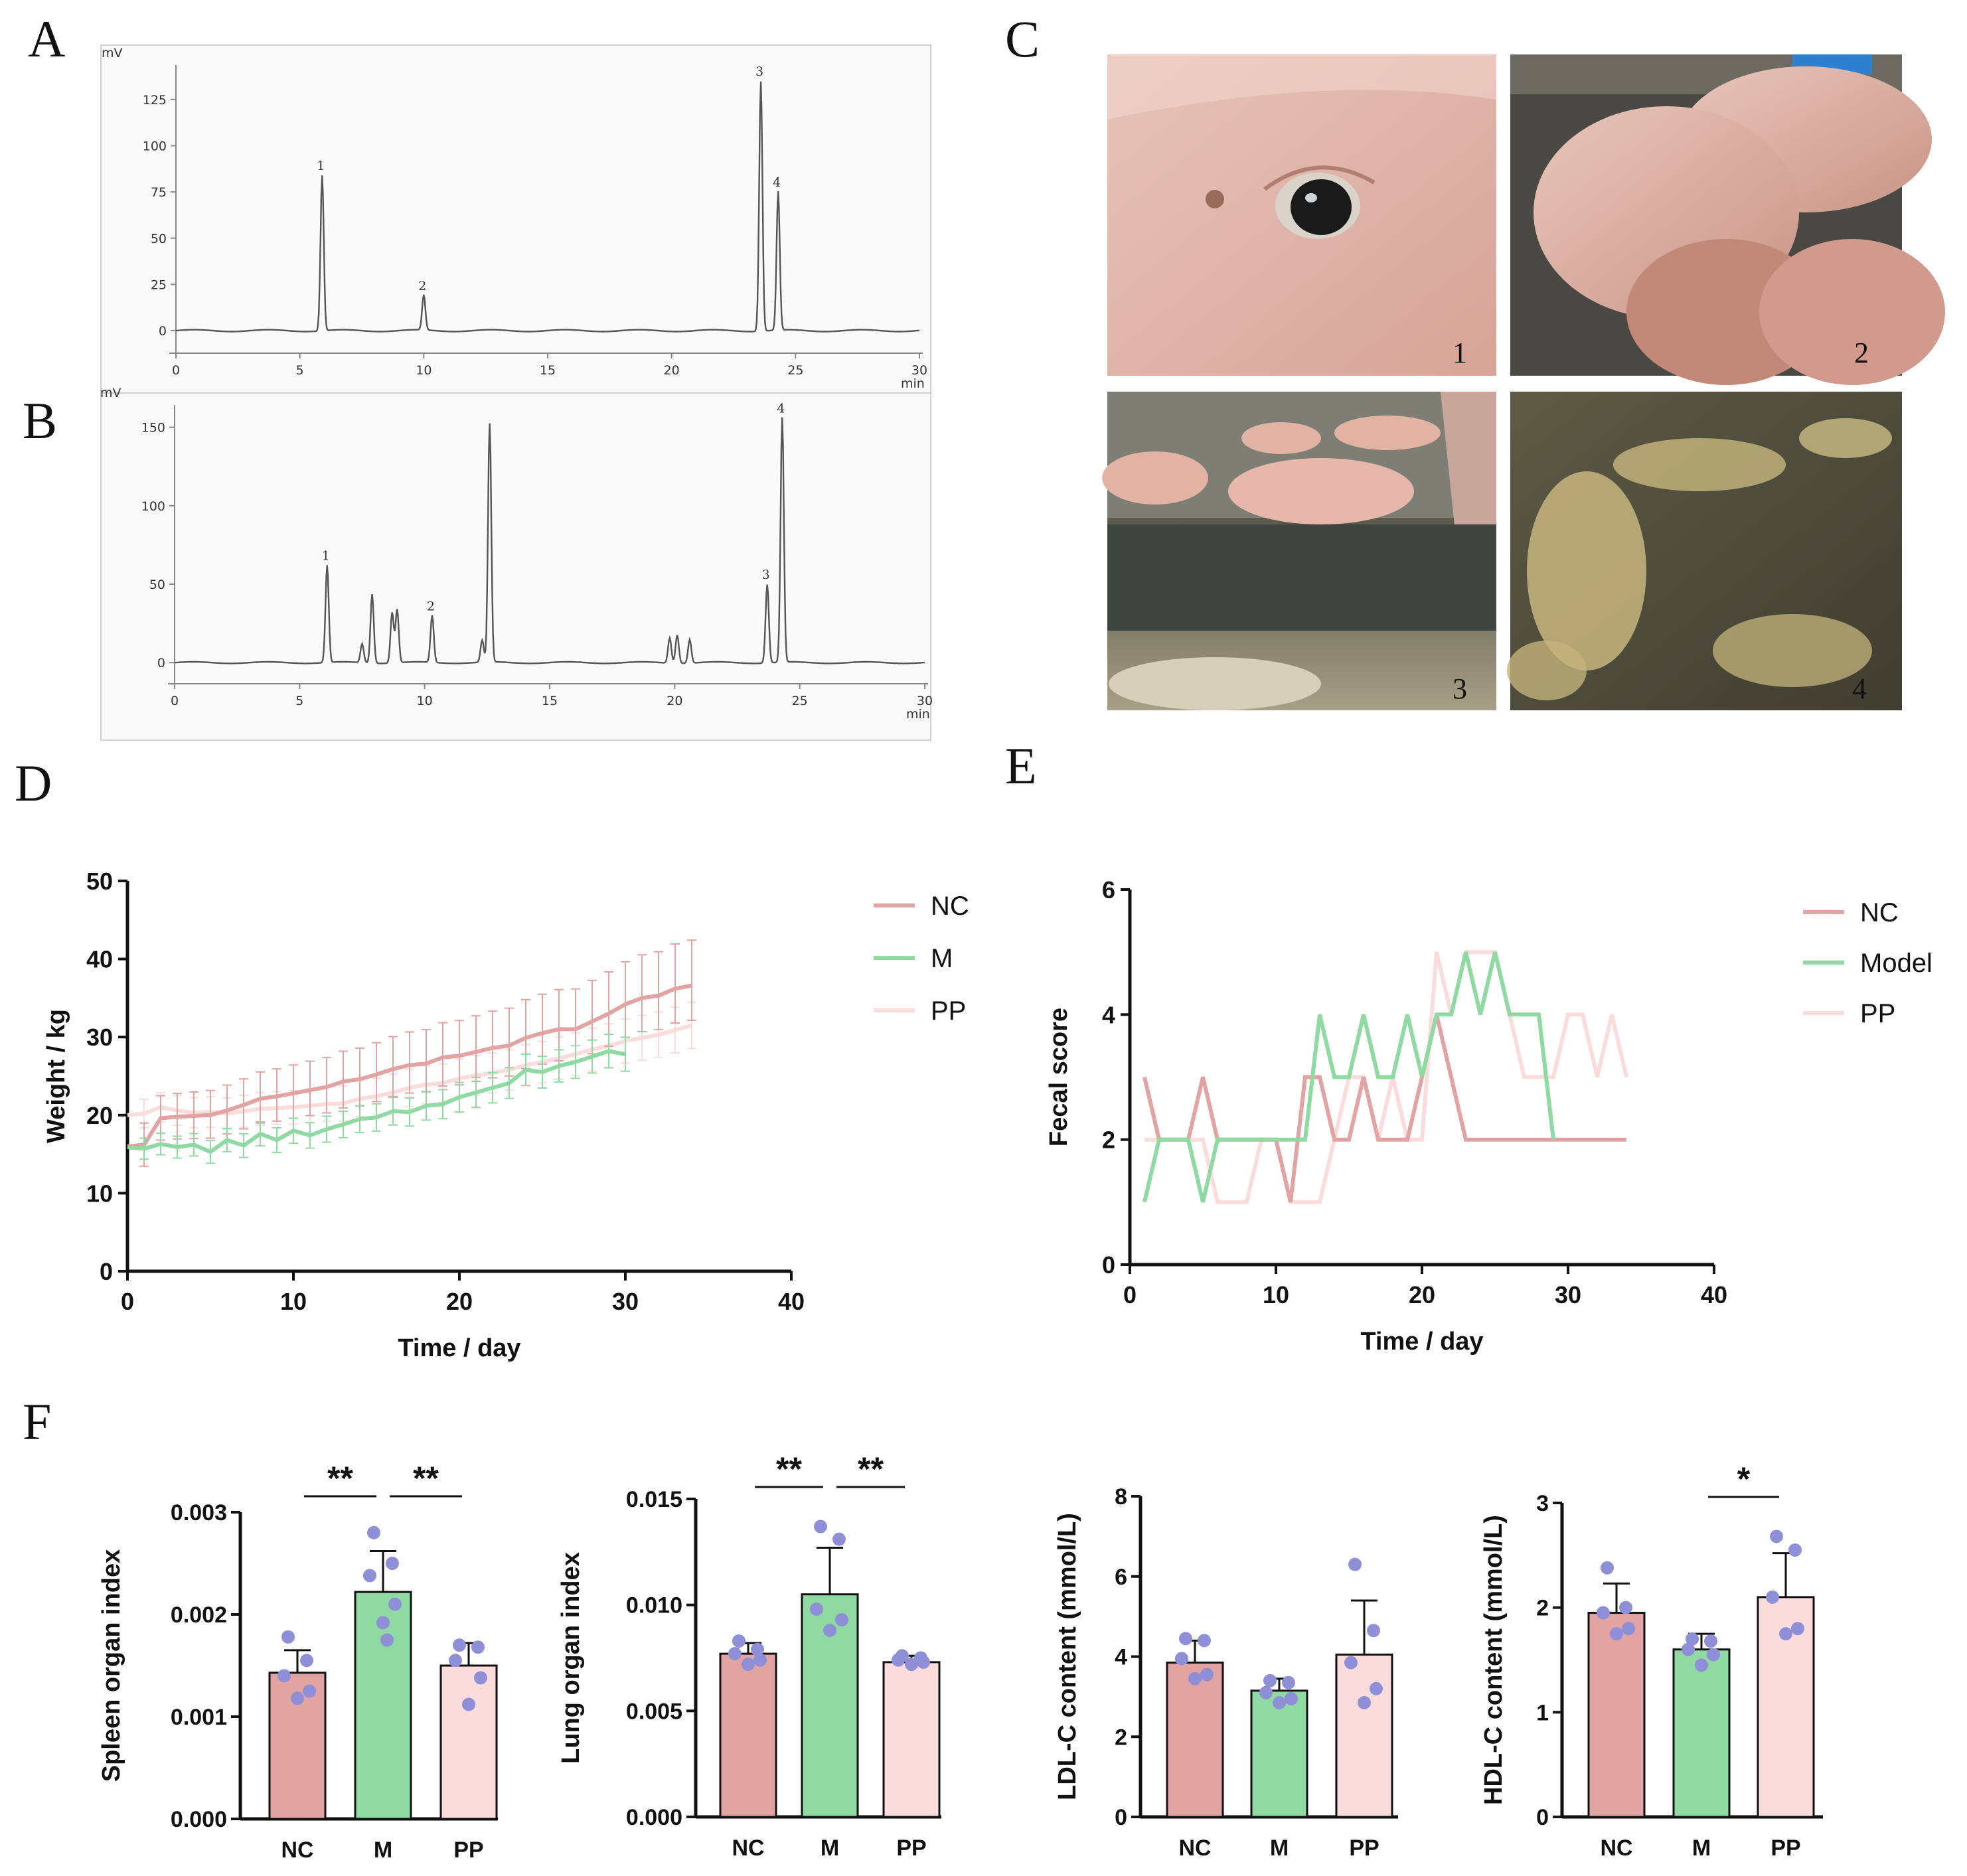 This screenshot has width=1967, height=1876. I want to click on x-unit-label: min, so click(918, 714).